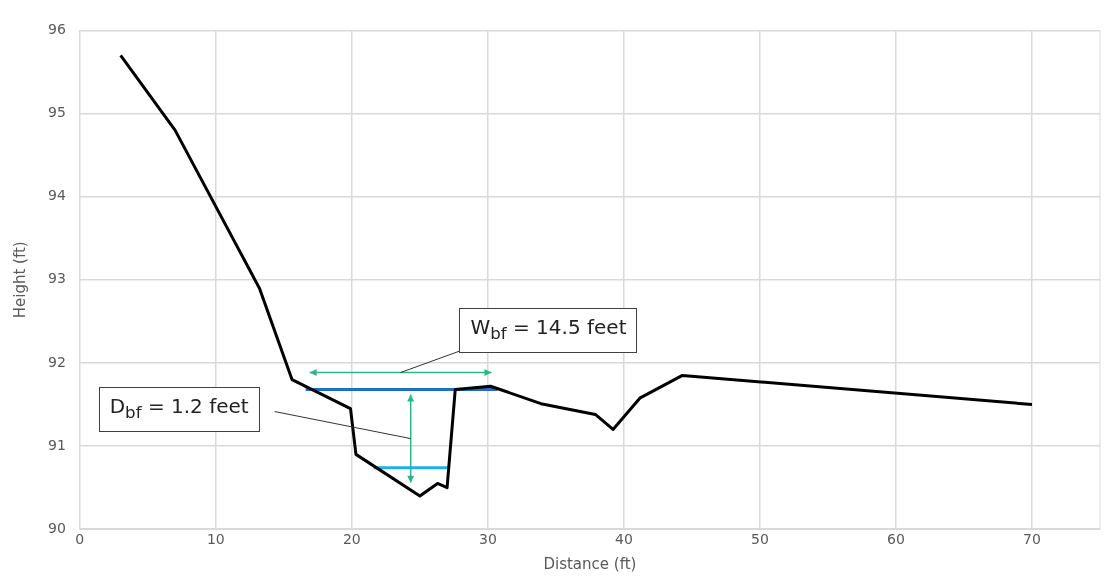  What do you see at coordinates (760, 539) in the screenshot?
I see `x-tick-label: 50` at bounding box center [760, 539].